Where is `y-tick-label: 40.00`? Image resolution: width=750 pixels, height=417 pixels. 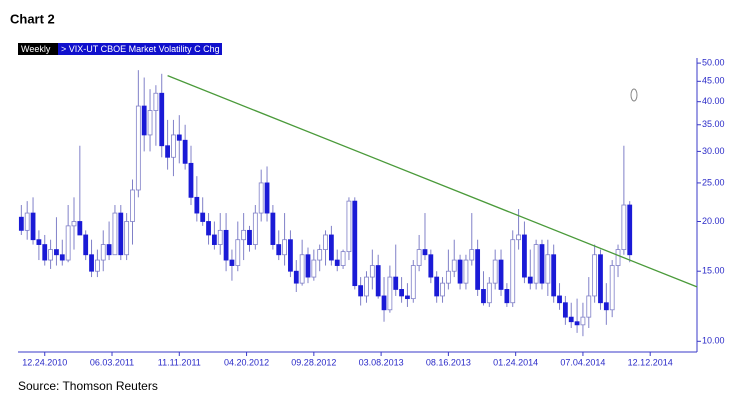
y-tick-label: 40.00 is located at coordinates (713, 101).